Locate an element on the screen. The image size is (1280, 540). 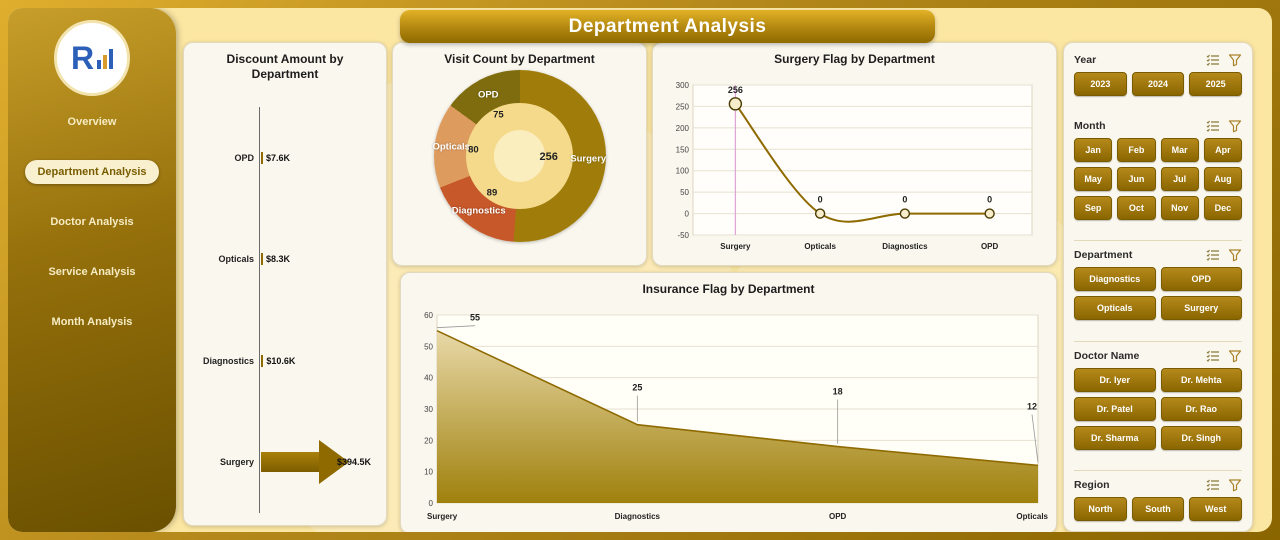
filter-option-may: May is located at coordinates (1093, 178).